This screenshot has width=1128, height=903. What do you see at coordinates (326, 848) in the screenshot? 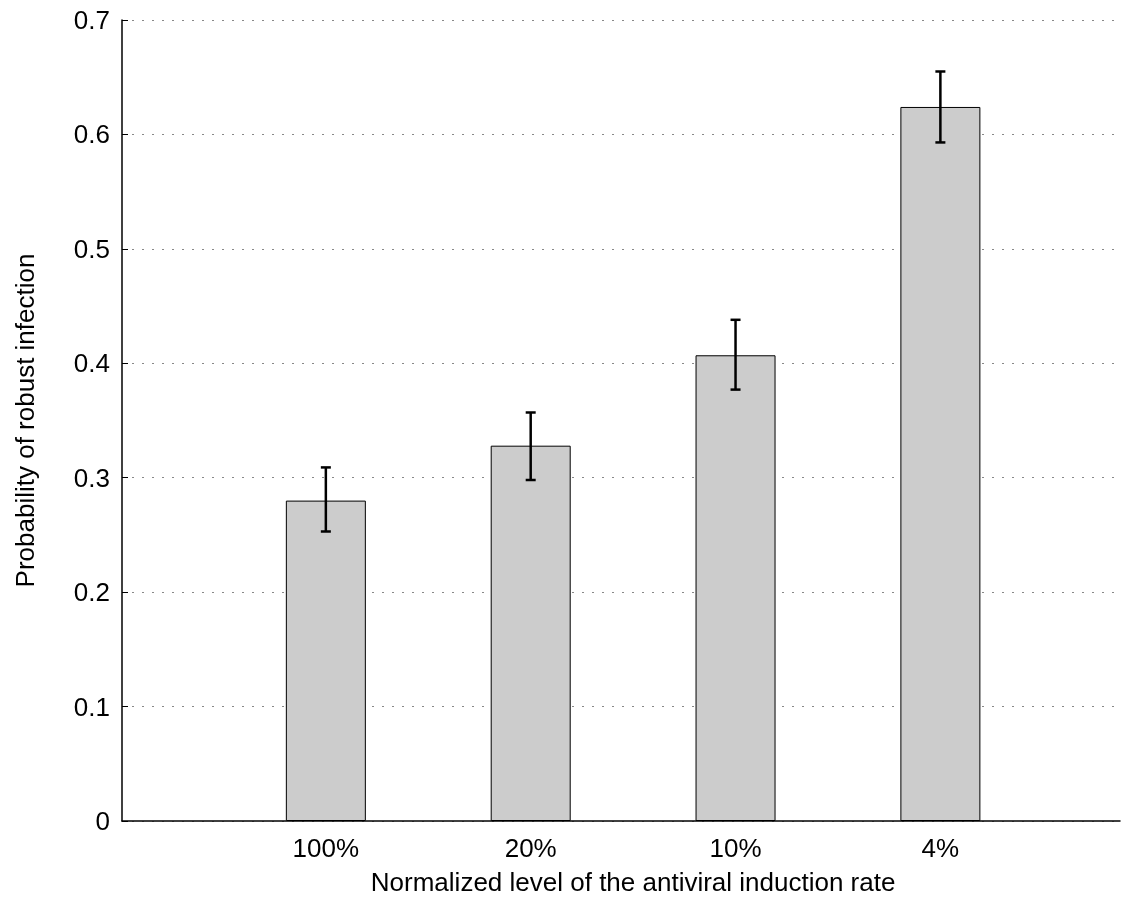
I see `x-tick-label: 100%` at bounding box center [326, 848].